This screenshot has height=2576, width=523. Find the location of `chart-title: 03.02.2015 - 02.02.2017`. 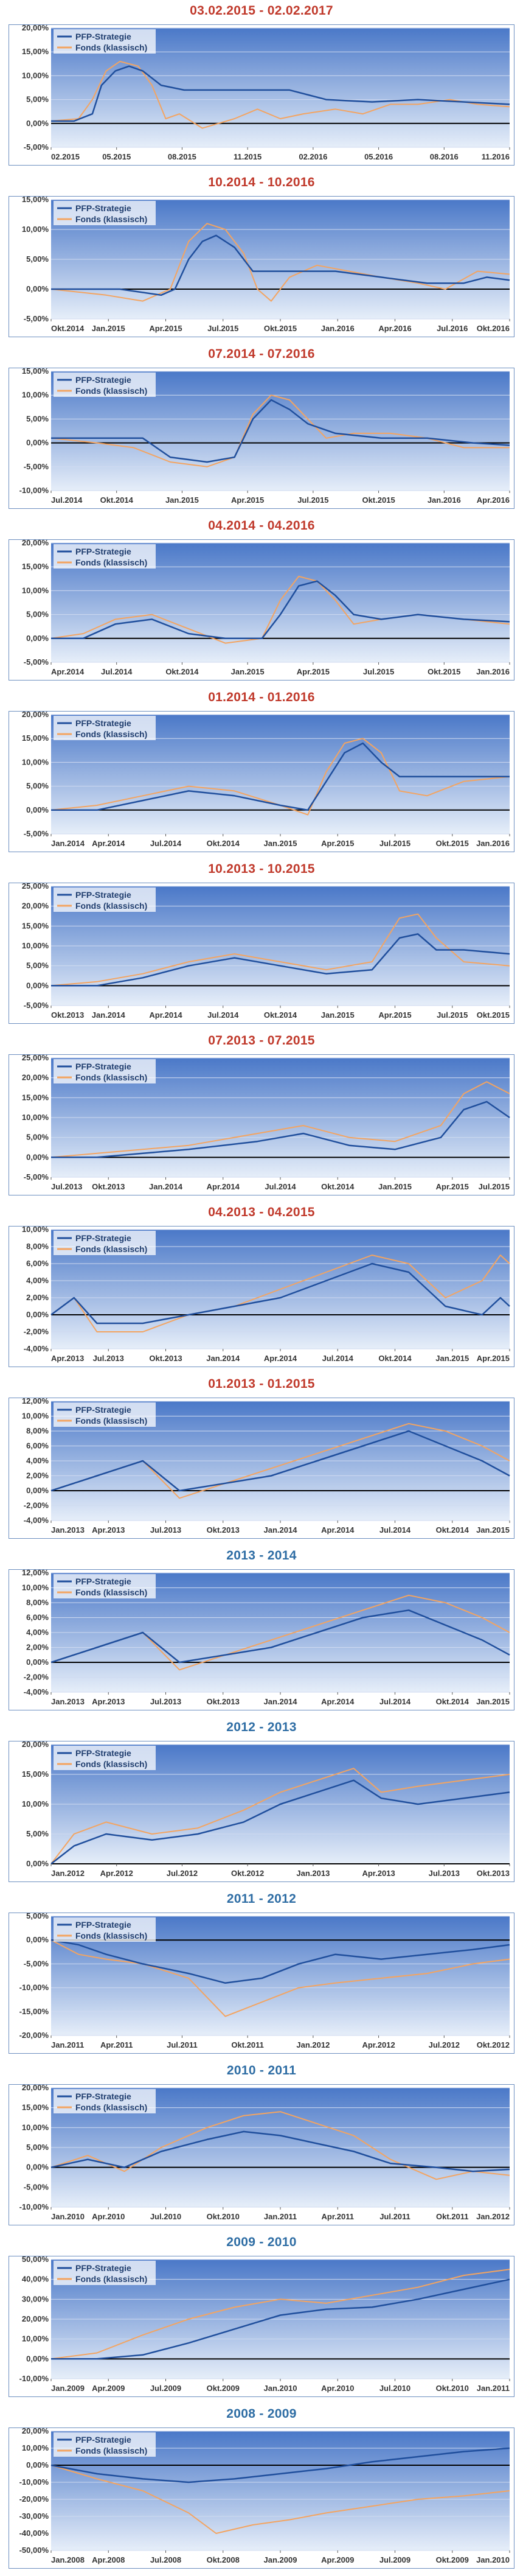

chart-title: 03.02.2015 - 02.02.2017 is located at coordinates (261, 11).